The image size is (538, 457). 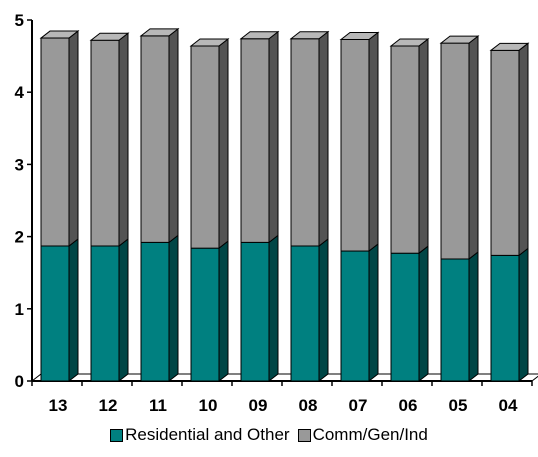 I want to click on legend: Residential and Other Comm/Gen/Ind, so click(x=269, y=435).